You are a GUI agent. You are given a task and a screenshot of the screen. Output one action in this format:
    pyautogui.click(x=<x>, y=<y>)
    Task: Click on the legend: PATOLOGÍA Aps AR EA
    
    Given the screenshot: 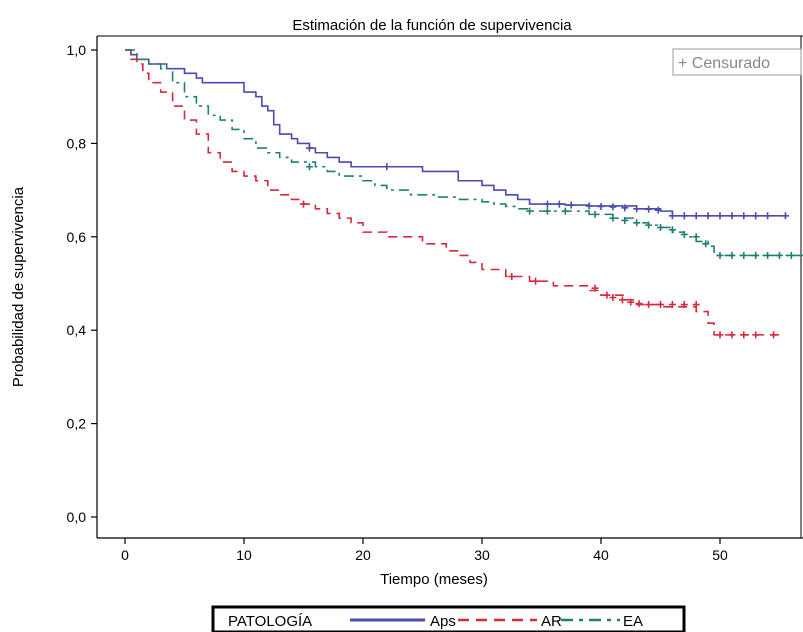 What is the action you would take?
    pyautogui.click(x=448, y=618)
    